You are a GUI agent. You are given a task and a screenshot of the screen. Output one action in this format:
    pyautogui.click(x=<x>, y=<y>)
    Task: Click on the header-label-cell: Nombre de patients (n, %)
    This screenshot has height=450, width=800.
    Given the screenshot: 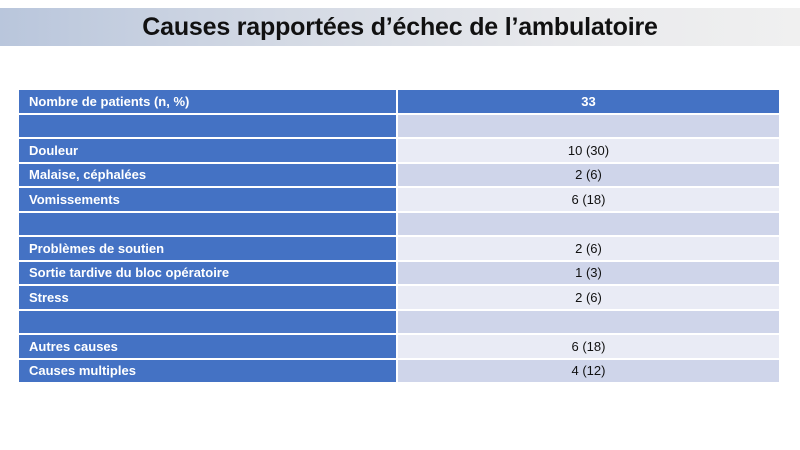 What is the action you would take?
    pyautogui.click(x=208, y=102)
    